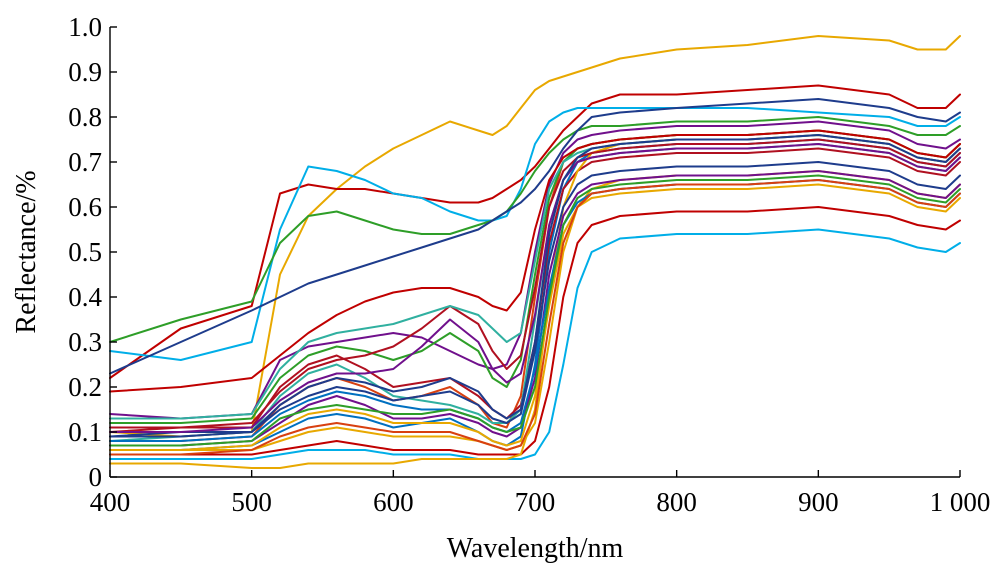 The height and width of the screenshot is (570, 1000). I want to click on y-tick-label: 0.9, so click(85, 72).